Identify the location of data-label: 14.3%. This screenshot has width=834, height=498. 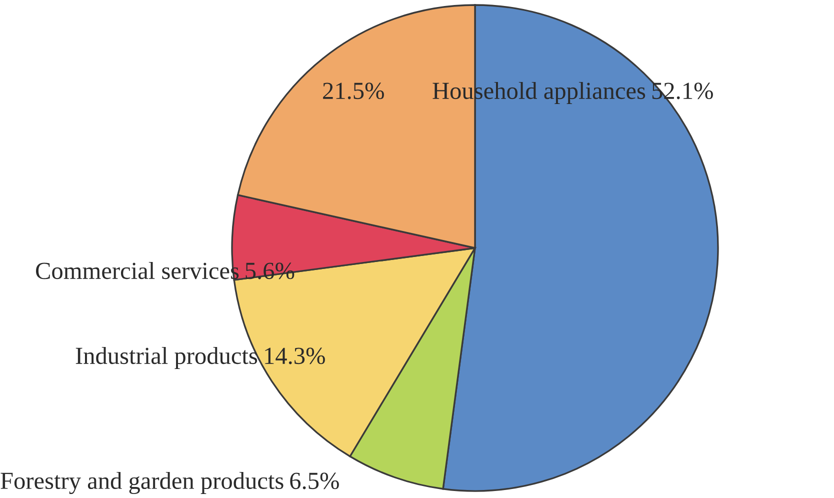
(295, 356).